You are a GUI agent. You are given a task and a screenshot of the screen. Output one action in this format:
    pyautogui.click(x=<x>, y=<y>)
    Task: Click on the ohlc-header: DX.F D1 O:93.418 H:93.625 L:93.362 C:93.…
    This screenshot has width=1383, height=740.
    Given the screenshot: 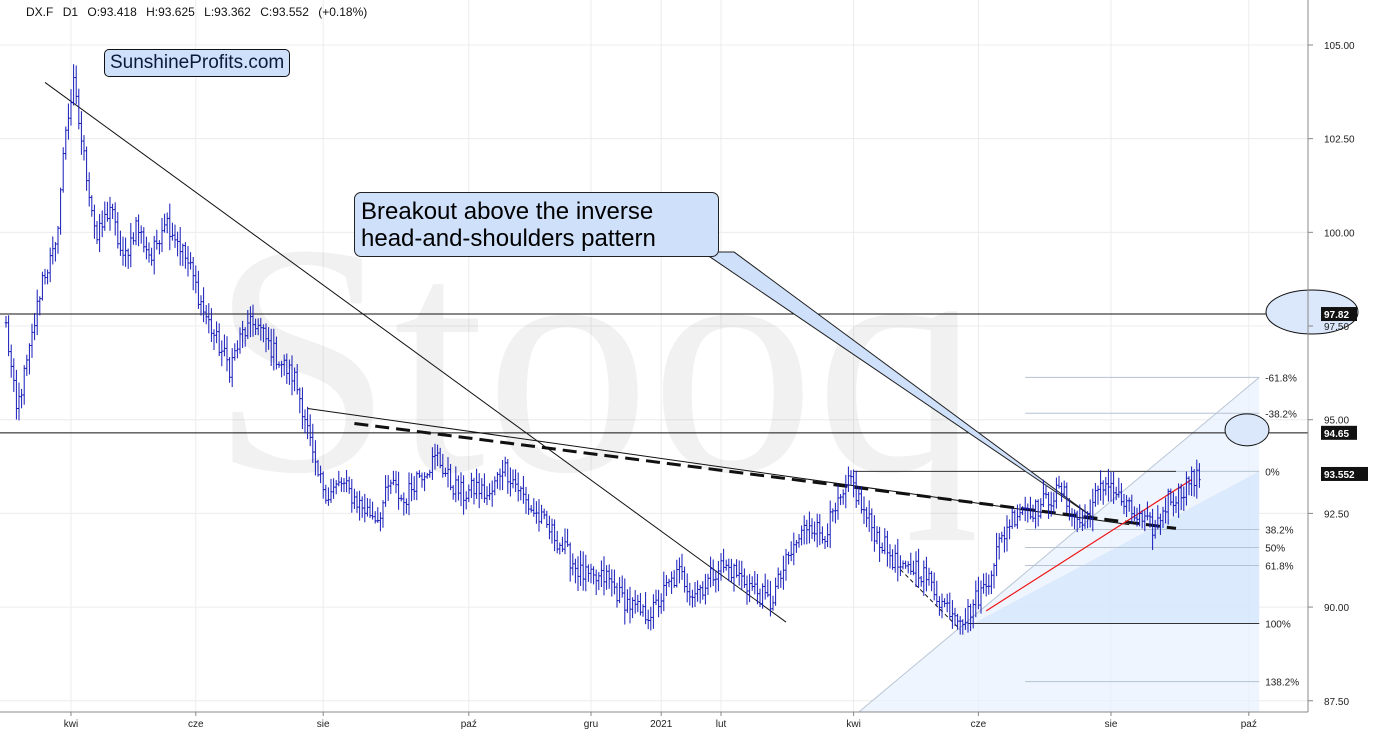 What is the action you would take?
    pyautogui.click(x=199, y=12)
    